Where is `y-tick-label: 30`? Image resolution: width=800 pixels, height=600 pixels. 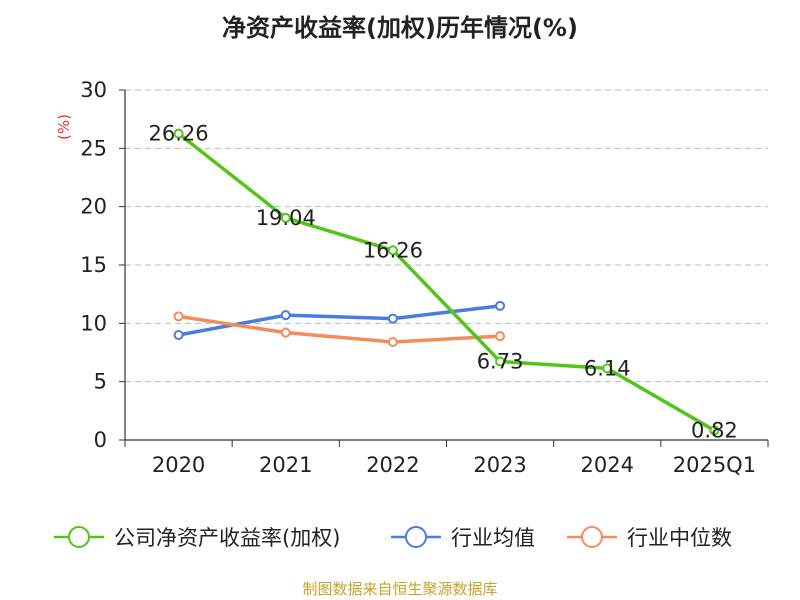 y-tick-label: 30 is located at coordinates (93, 90).